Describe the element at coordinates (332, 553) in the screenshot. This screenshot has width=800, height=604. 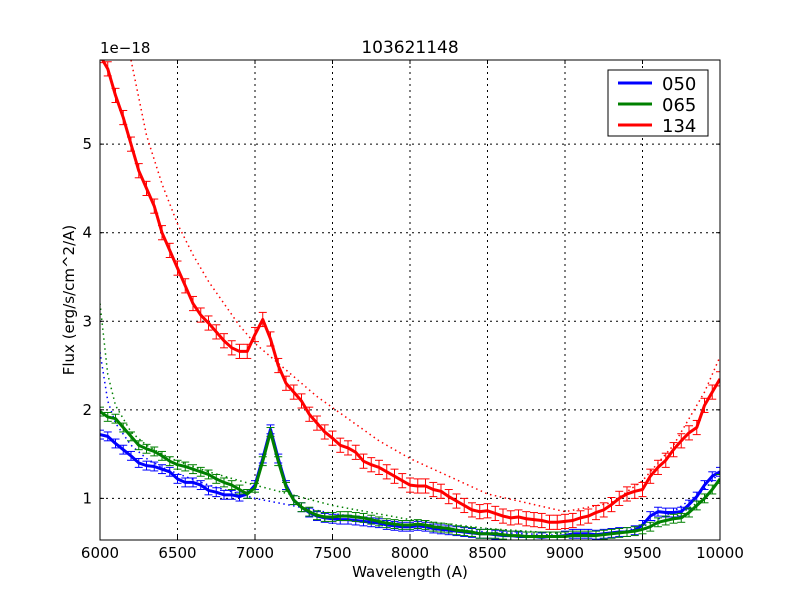
I see `x-tick-label: 7500` at that location.